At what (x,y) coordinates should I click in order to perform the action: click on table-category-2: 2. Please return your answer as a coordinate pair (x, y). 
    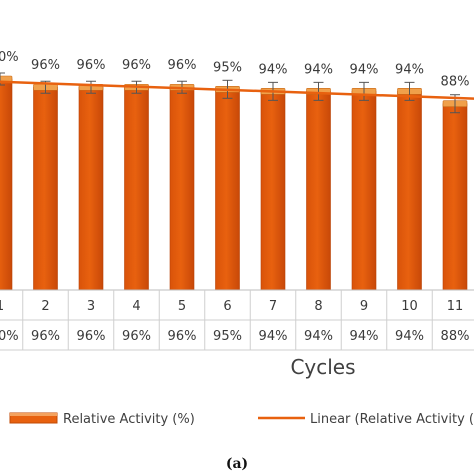
    Looking at the image, I should click on (45, 306).